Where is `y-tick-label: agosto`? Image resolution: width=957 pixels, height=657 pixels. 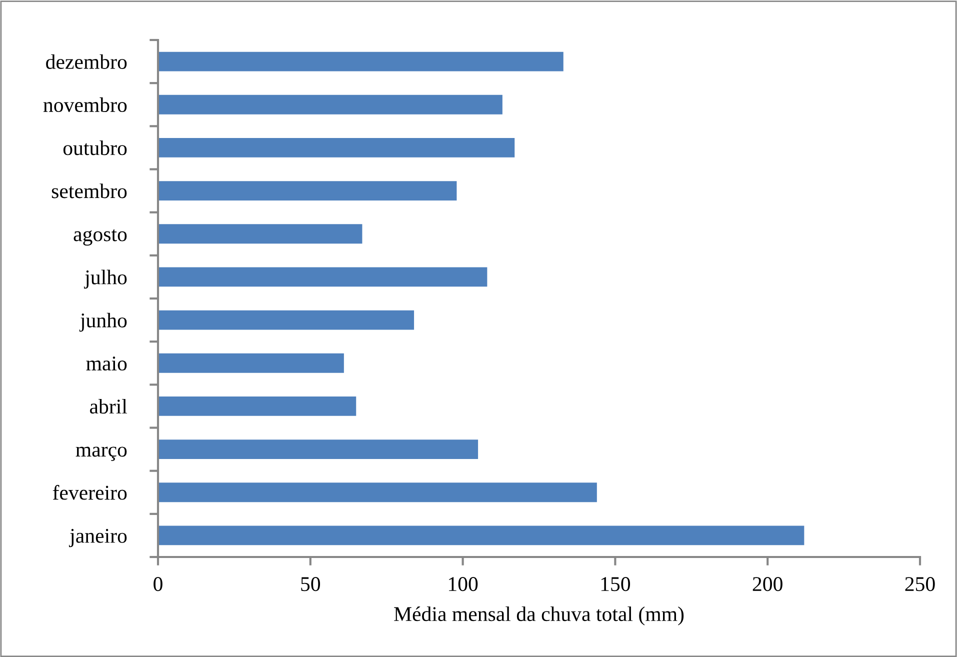
y-tick-label: agosto is located at coordinates (100, 237).